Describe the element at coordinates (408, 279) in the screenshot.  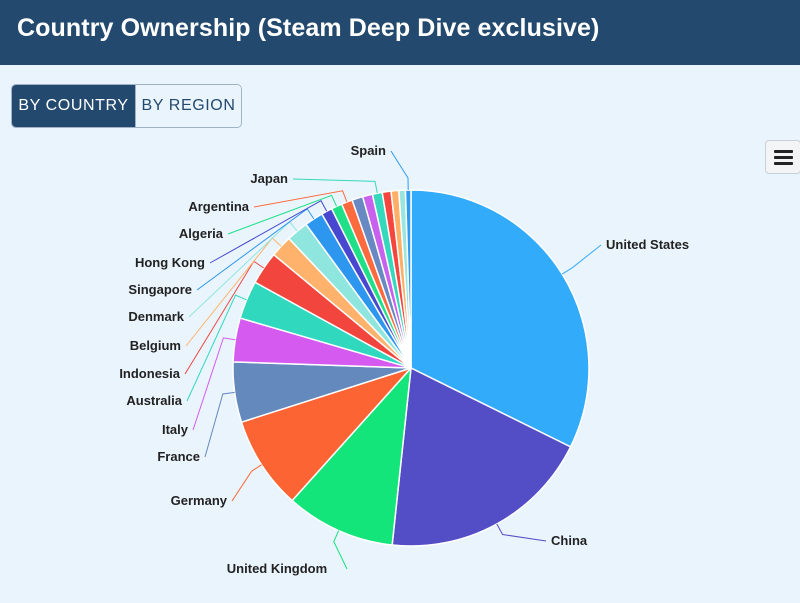
I see `pie-slice-spain` at that location.